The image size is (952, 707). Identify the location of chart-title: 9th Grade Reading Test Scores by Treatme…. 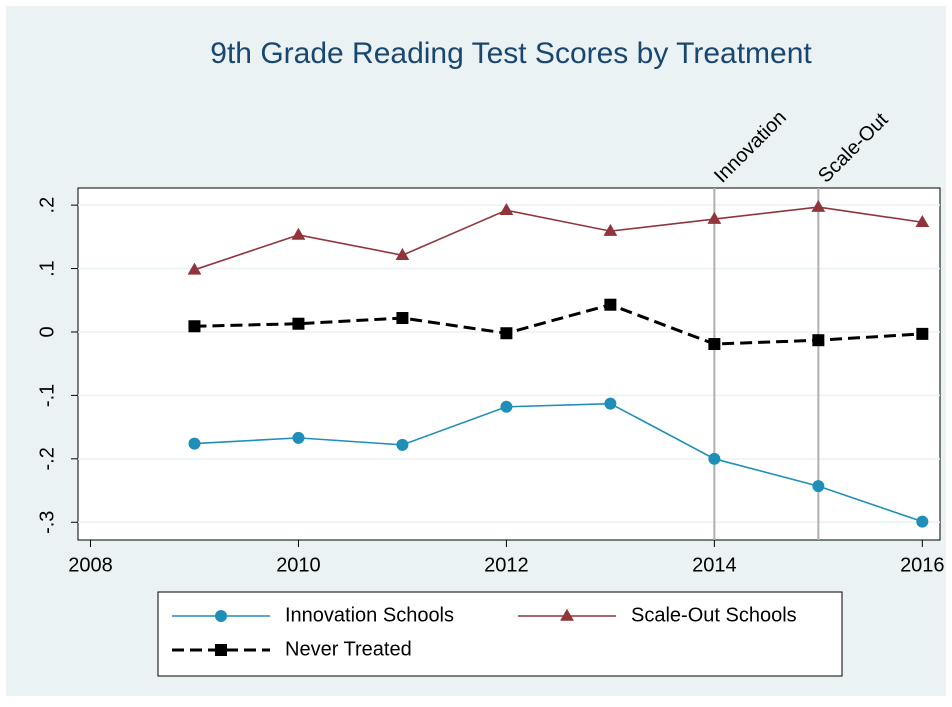
(511, 53).